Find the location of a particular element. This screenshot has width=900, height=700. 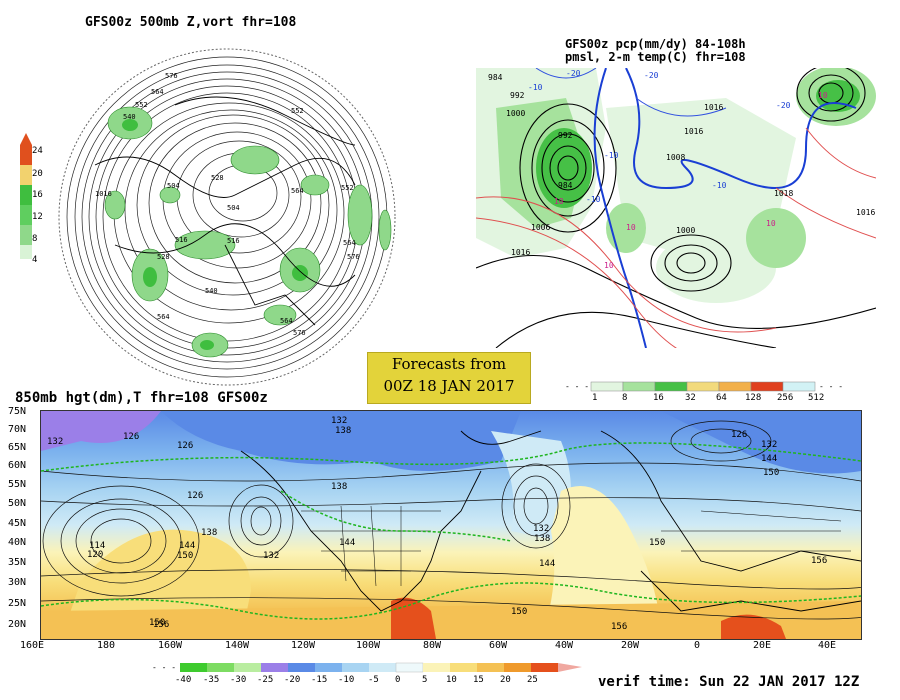

pcp-cbar-label-2: 16 is located at coordinates (658, 398).